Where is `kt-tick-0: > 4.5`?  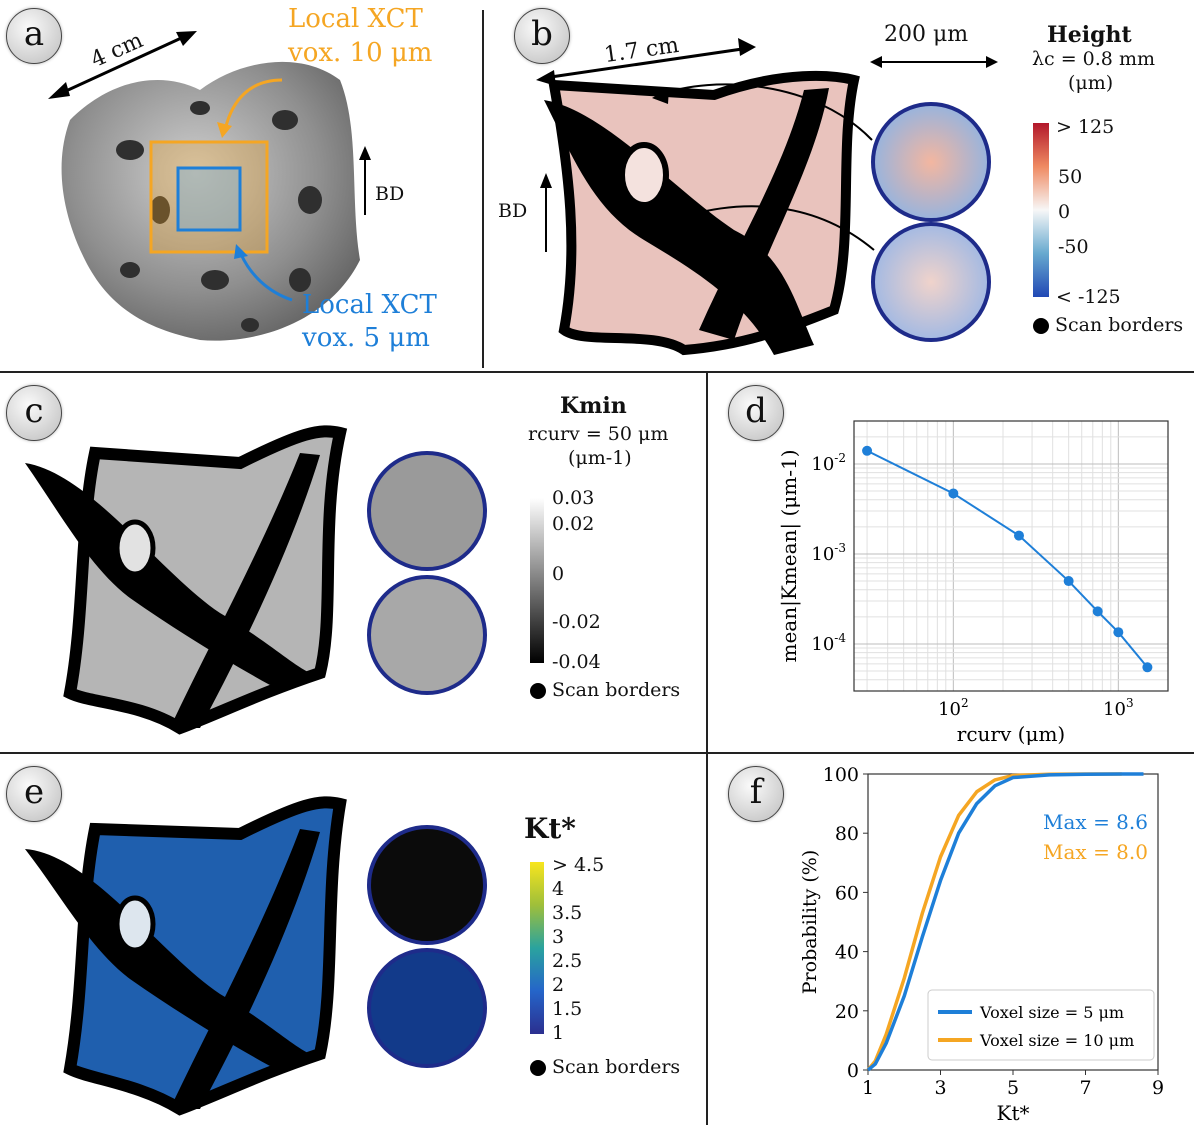
kt-tick-0: > 4.5 is located at coordinates (578, 865).